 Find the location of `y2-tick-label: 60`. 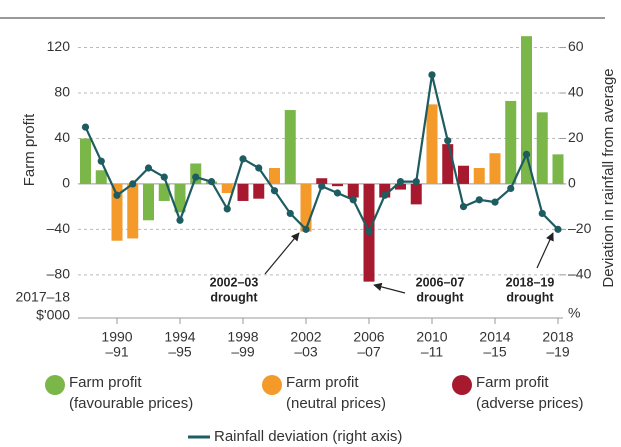

y2-tick-label: 60 is located at coordinates (576, 46).